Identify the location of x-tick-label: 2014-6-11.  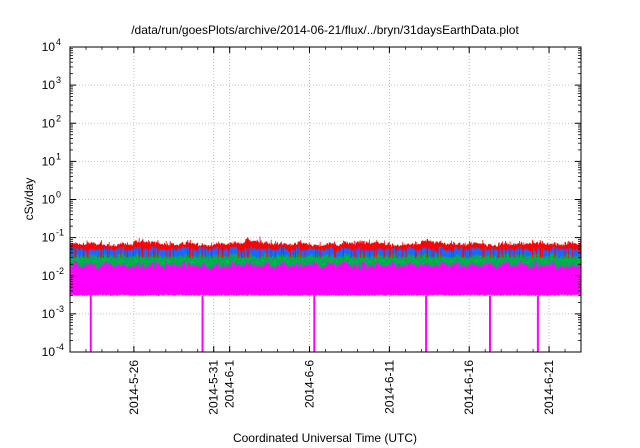
(389, 387).